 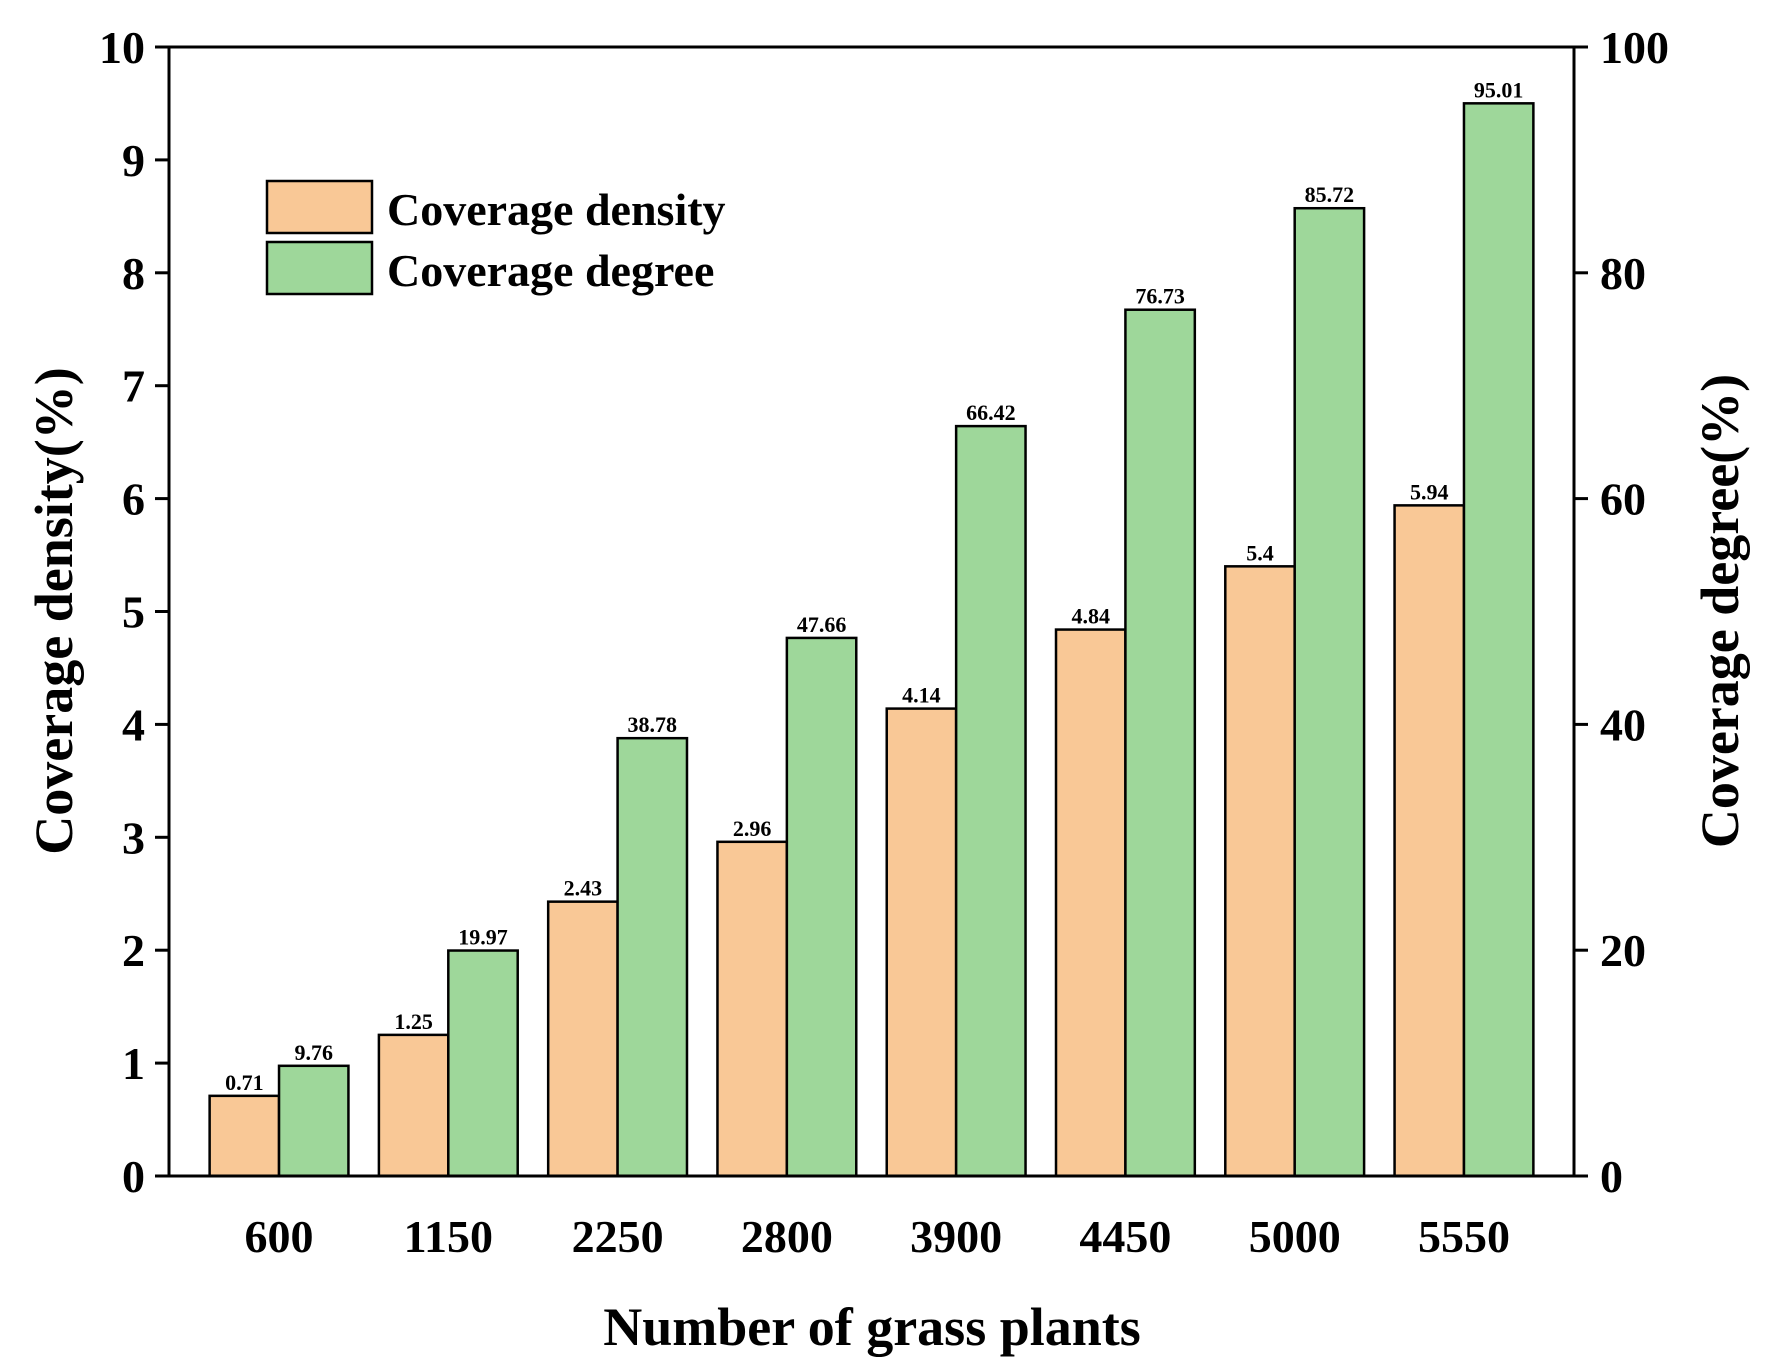 What do you see at coordinates (279, 1236) in the screenshot?
I see `x-tick-label-600: 600` at bounding box center [279, 1236].